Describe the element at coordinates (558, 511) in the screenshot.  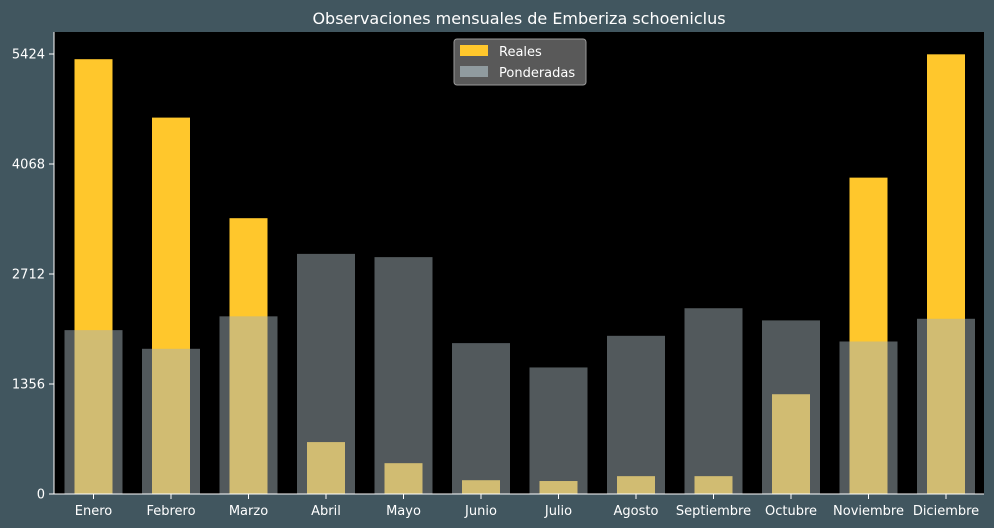
I see `x-tick-label: Julio` at that location.